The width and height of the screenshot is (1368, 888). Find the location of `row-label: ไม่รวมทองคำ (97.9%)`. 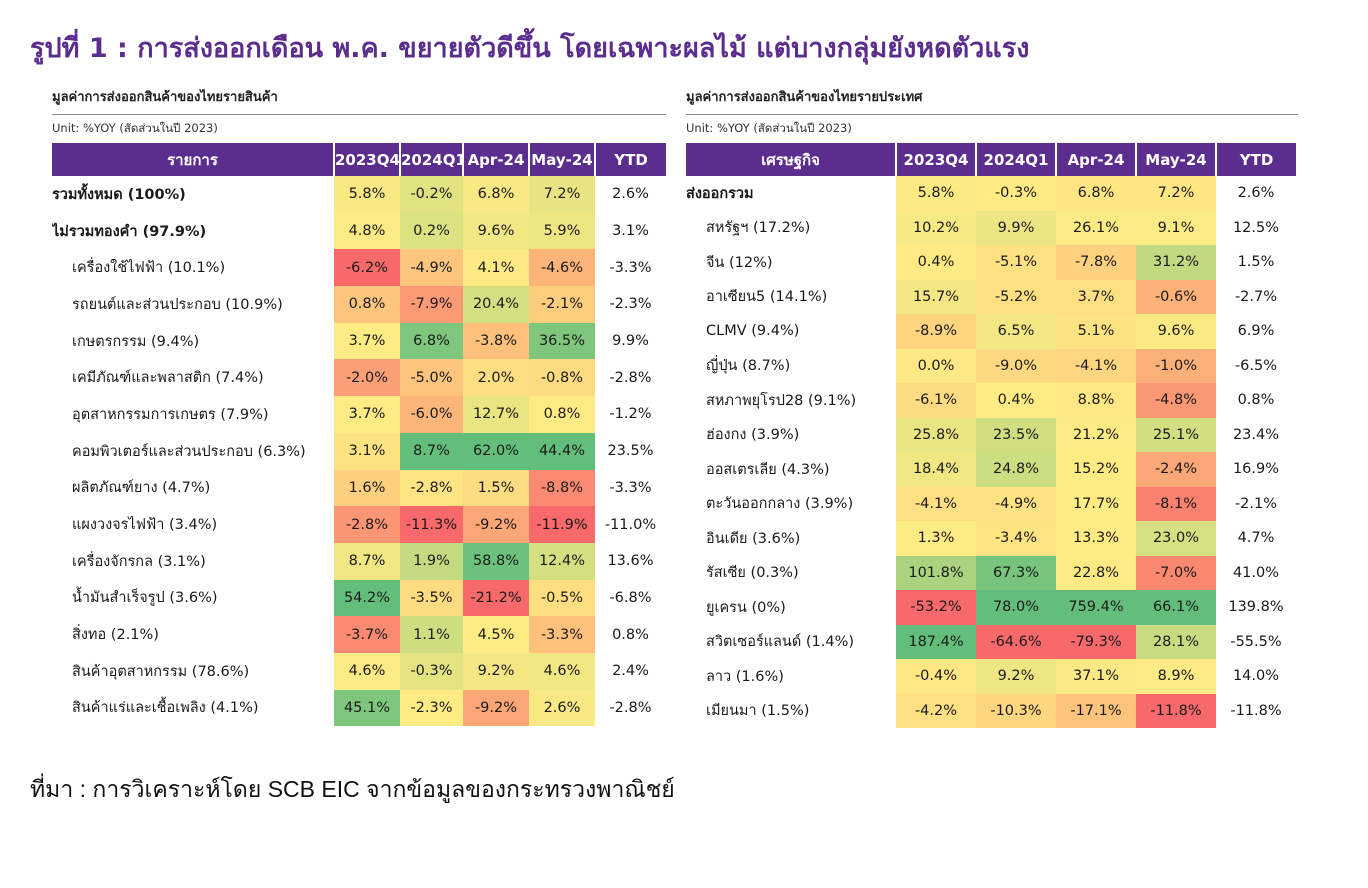

row-label: ไม่รวมทองคำ (97.9%) is located at coordinates (129, 231).